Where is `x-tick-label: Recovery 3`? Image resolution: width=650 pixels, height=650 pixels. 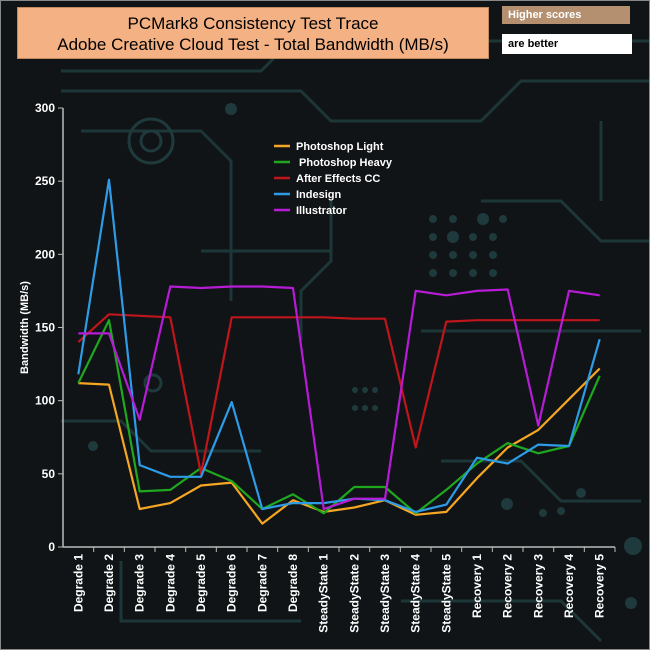
x-tick-label: Recovery 3 is located at coordinates (538, 586).